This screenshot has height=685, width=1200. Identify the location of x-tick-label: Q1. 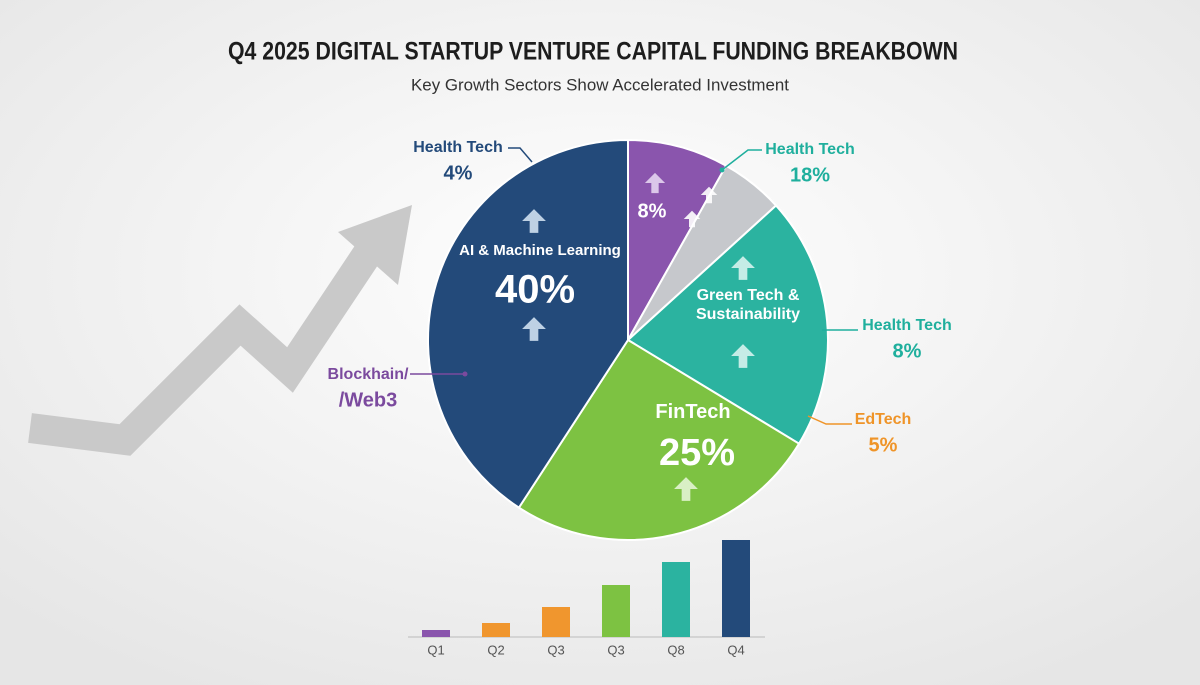
(435, 649).